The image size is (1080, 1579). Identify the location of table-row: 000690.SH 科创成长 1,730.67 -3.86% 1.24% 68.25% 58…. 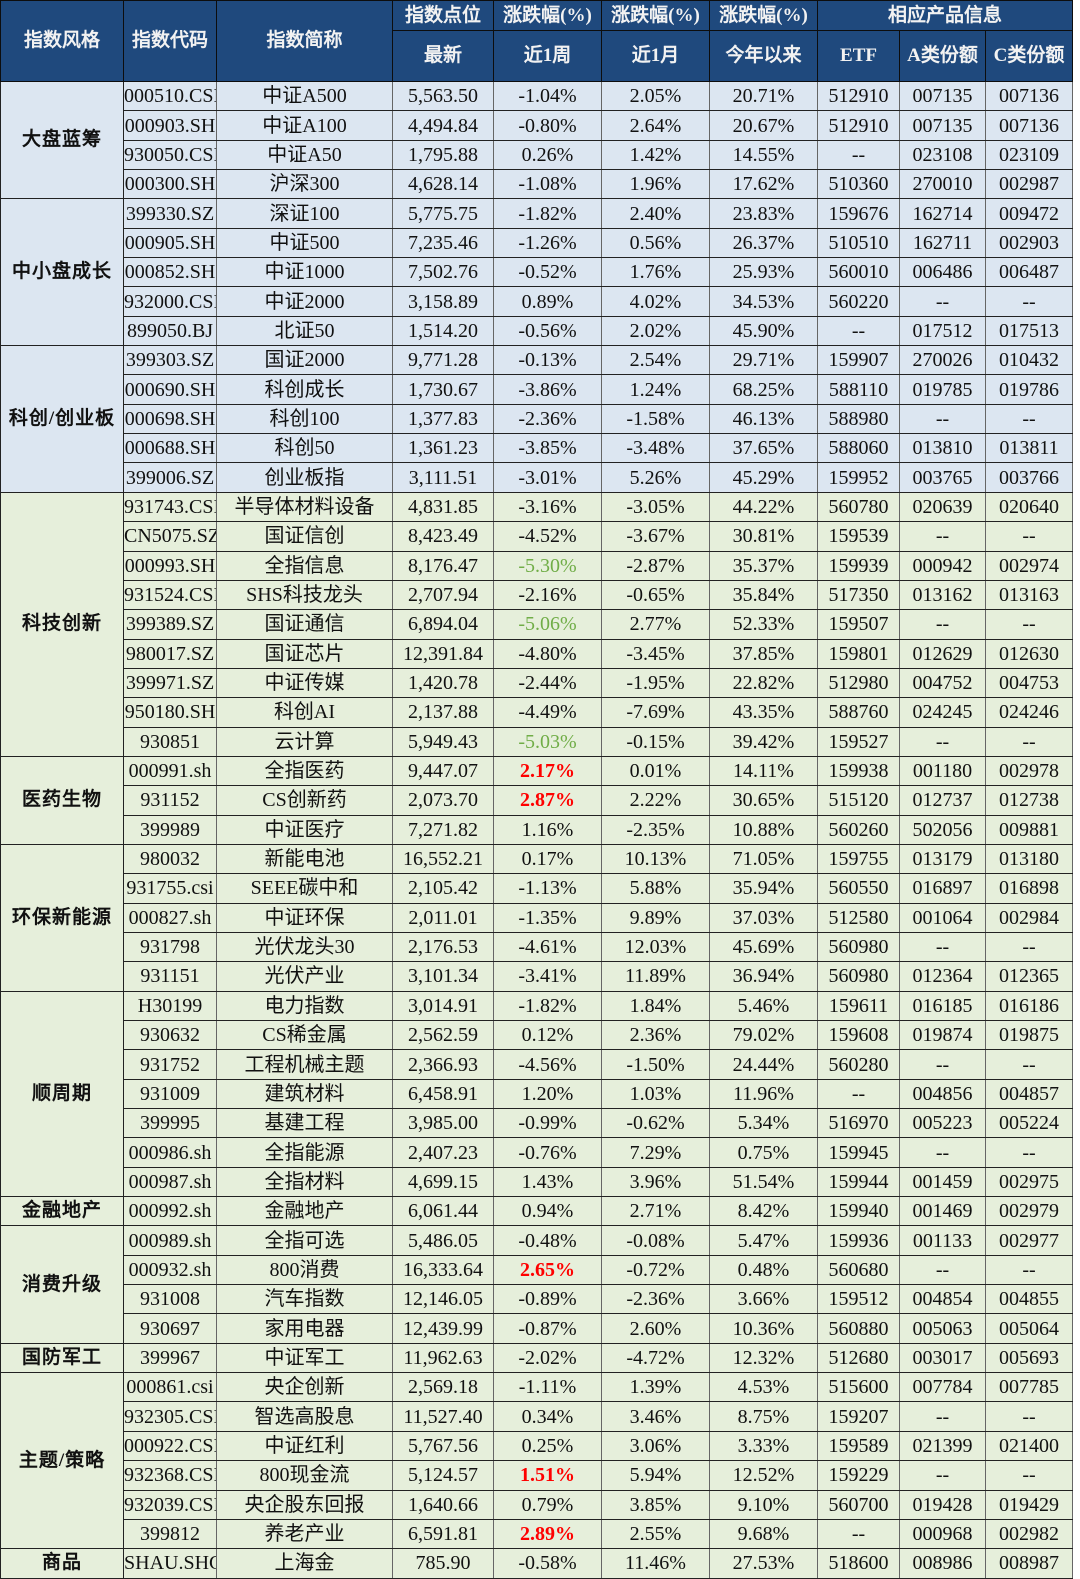
(537, 389).